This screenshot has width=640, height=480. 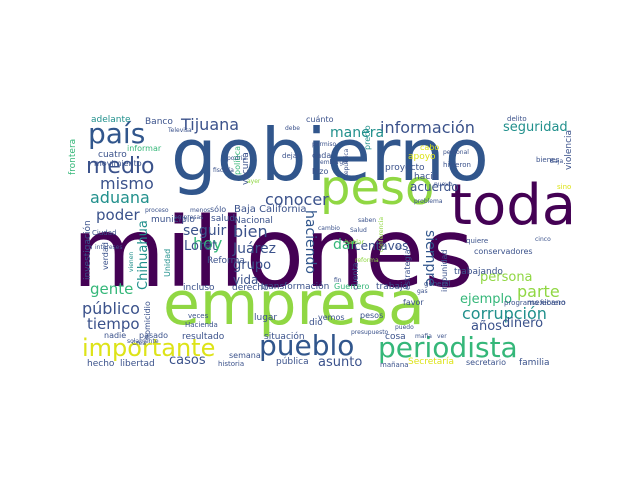 I want to click on word-importante: importante, so click(x=148, y=348).